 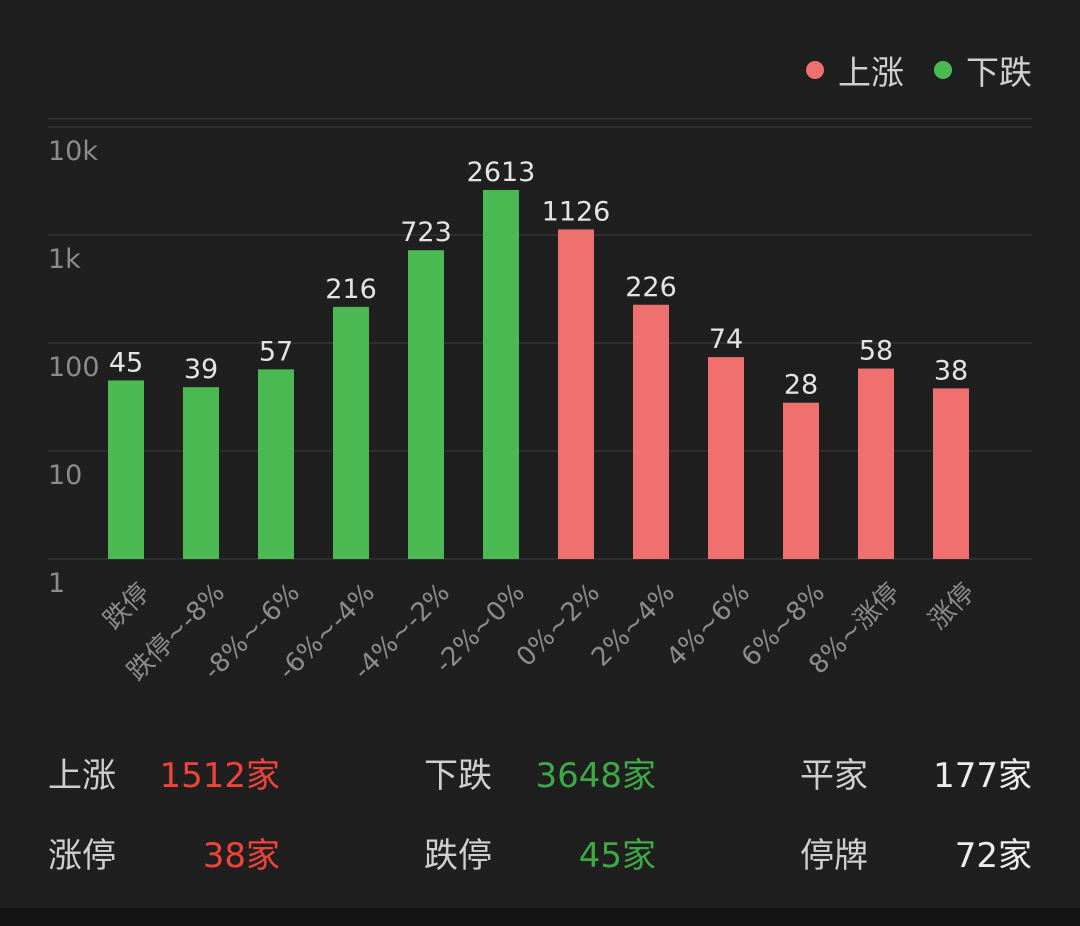 I want to click on stat-value: 177家, so click(x=982, y=776).